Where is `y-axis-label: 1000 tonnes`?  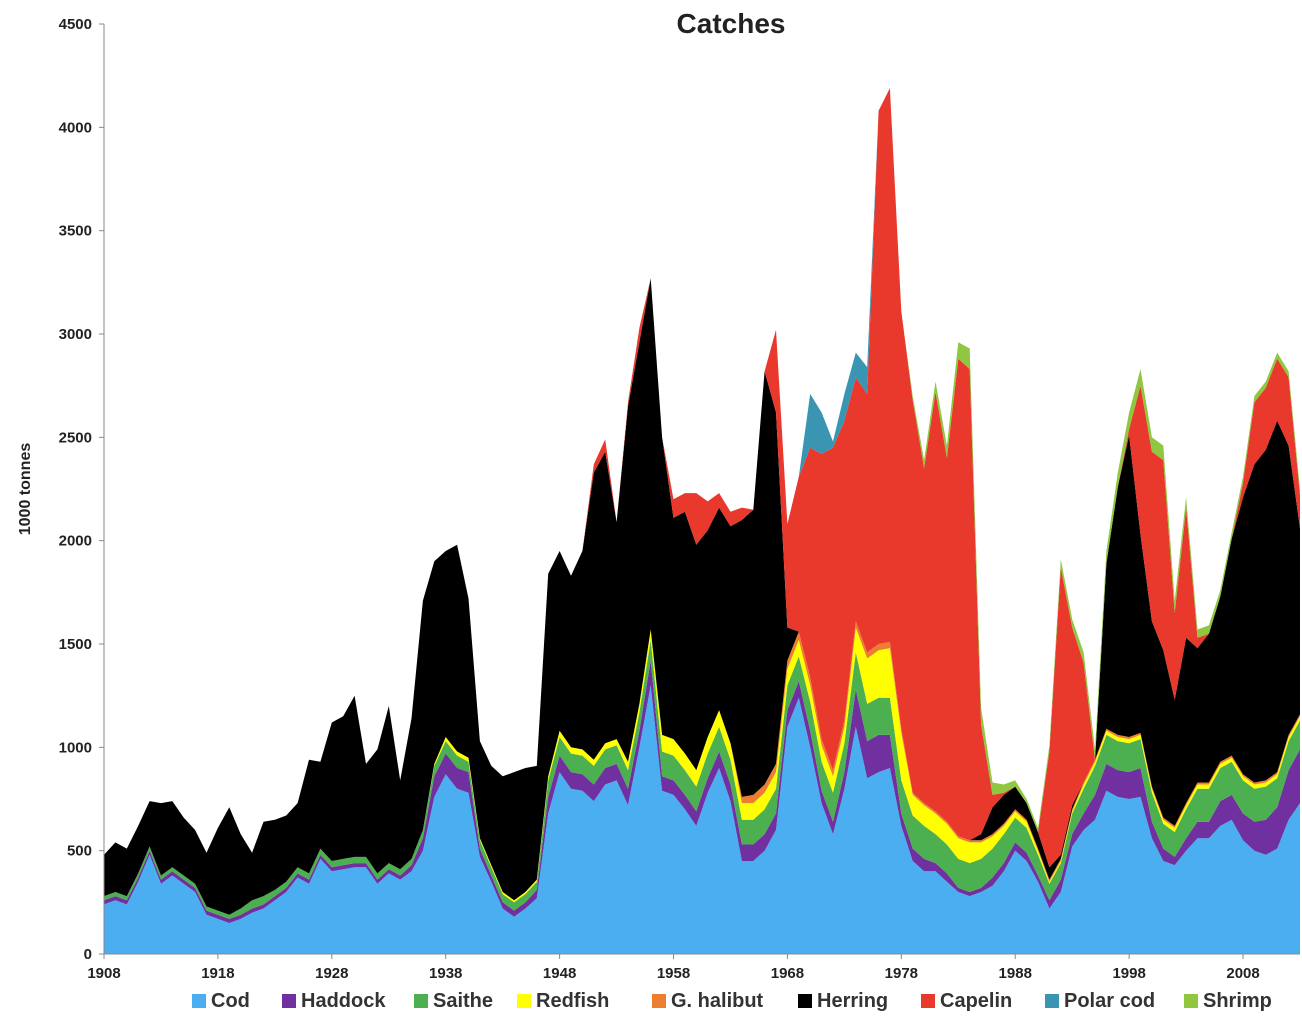 y-axis-label: 1000 tonnes is located at coordinates (25, 489).